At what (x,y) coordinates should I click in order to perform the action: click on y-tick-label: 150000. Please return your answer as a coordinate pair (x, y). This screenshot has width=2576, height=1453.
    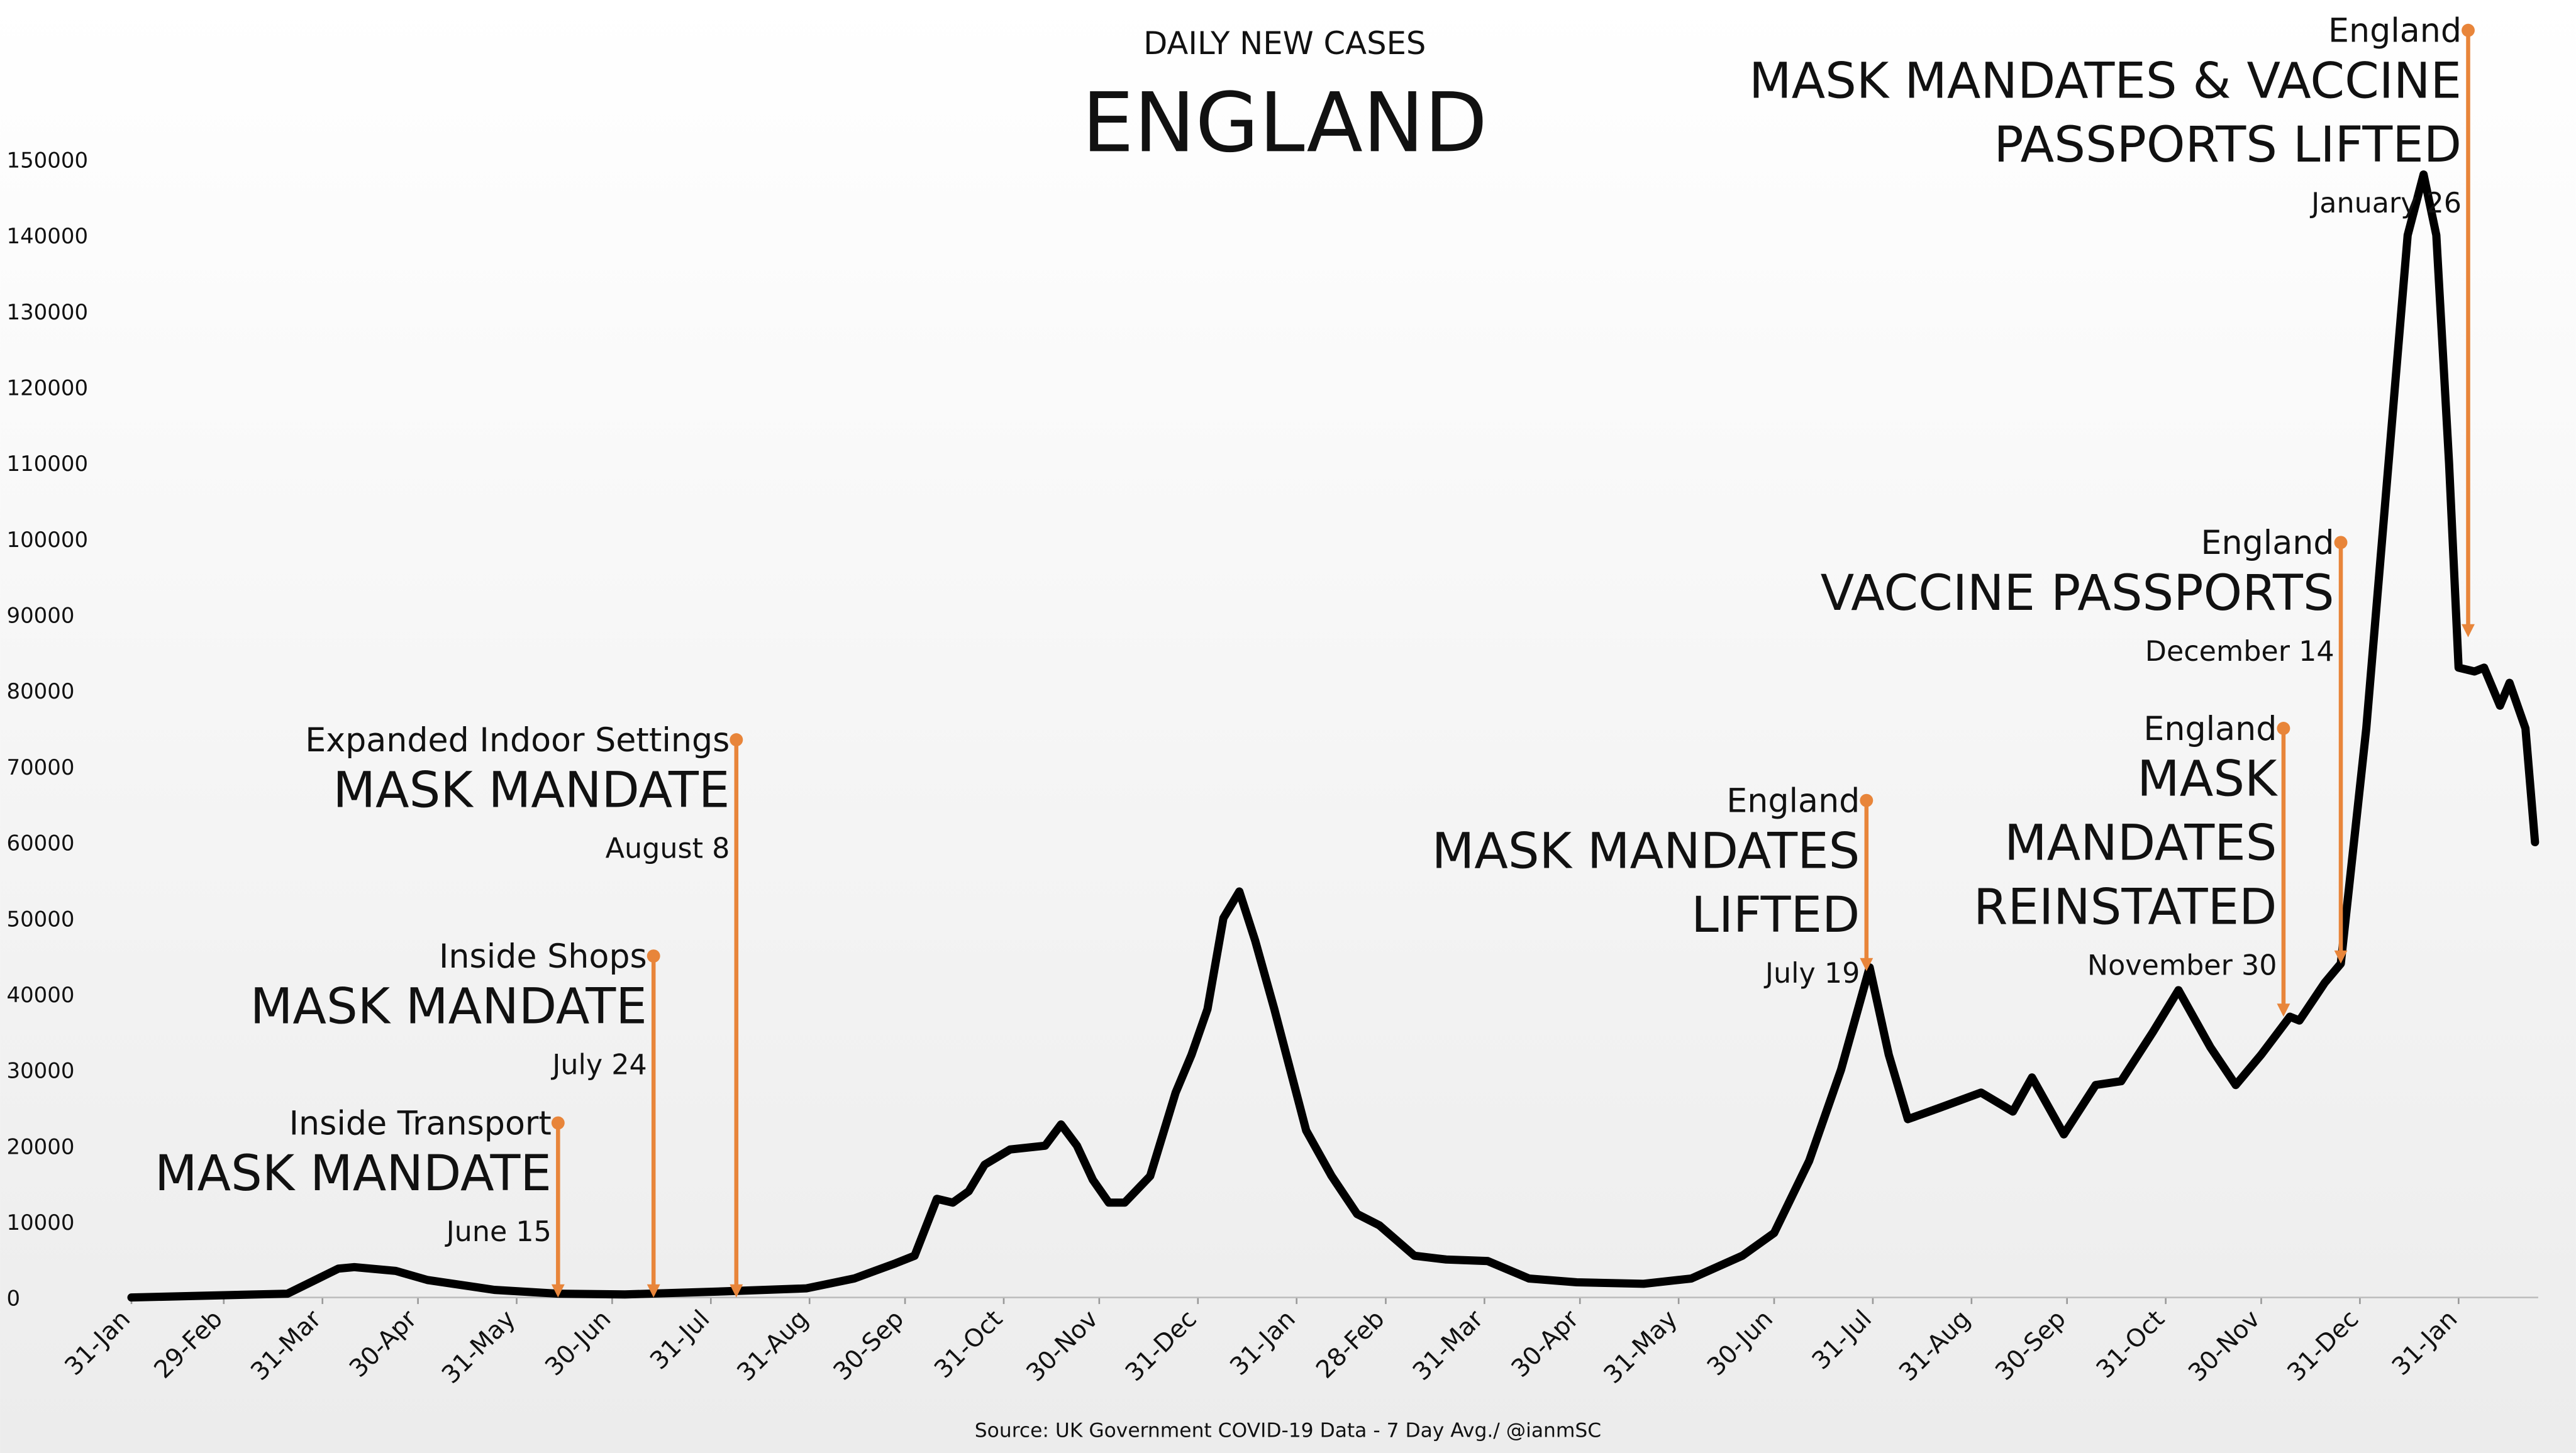
    Looking at the image, I should click on (47, 160).